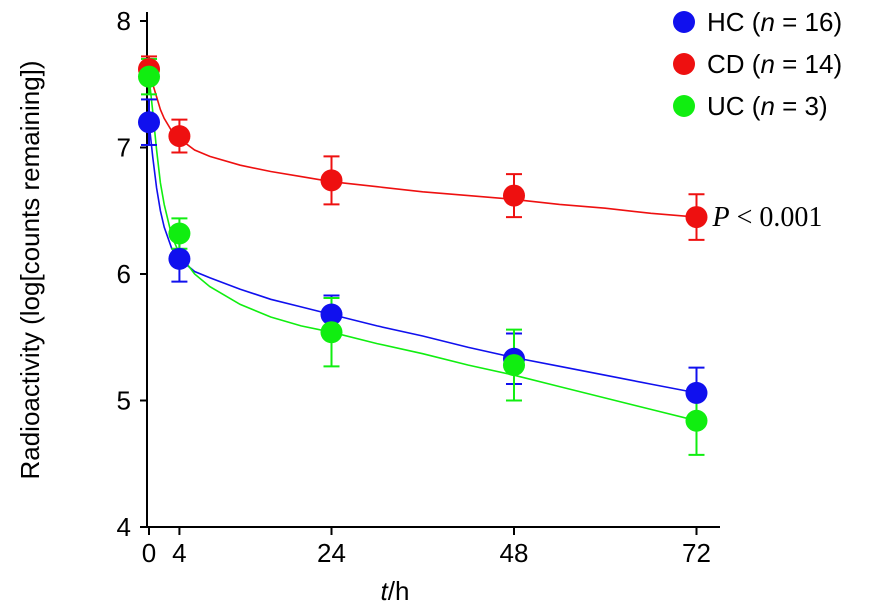 Image resolution: width=896 pixels, height=607 pixels. Describe the element at coordinates (808, 64) in the screenshot. I see `legend-label-suffix: = 14)` at that location.